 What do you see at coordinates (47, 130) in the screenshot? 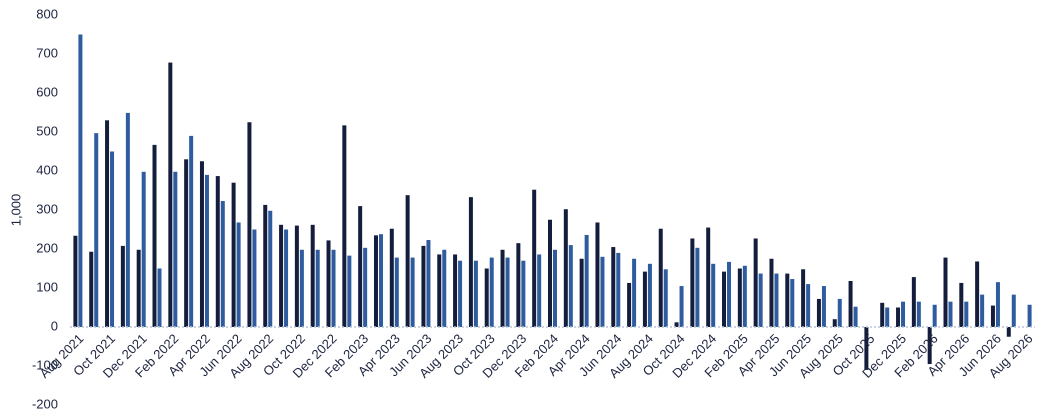
I see `y-tick-label: 500` at bounding box center [47, 130].